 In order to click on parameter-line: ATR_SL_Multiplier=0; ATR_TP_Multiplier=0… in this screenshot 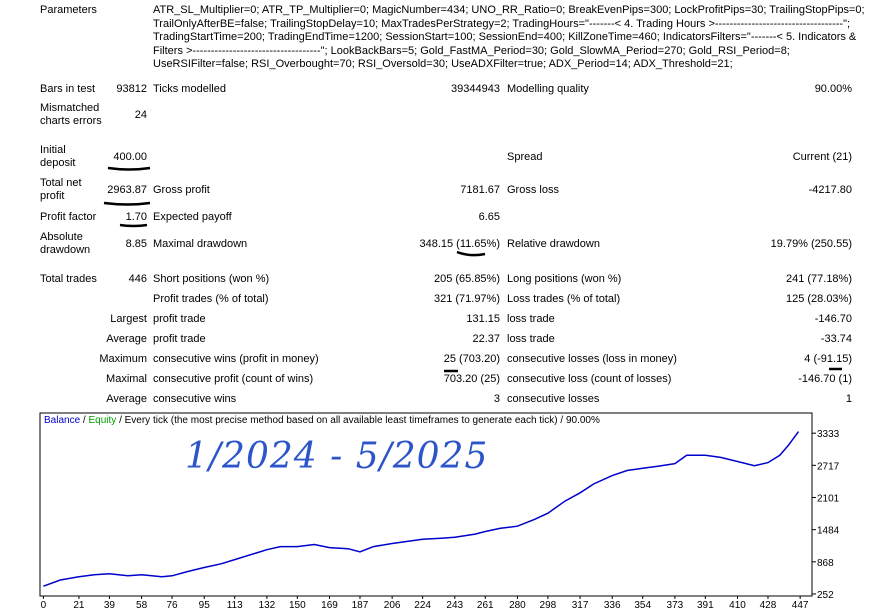, I will do `click(509, 10)`.